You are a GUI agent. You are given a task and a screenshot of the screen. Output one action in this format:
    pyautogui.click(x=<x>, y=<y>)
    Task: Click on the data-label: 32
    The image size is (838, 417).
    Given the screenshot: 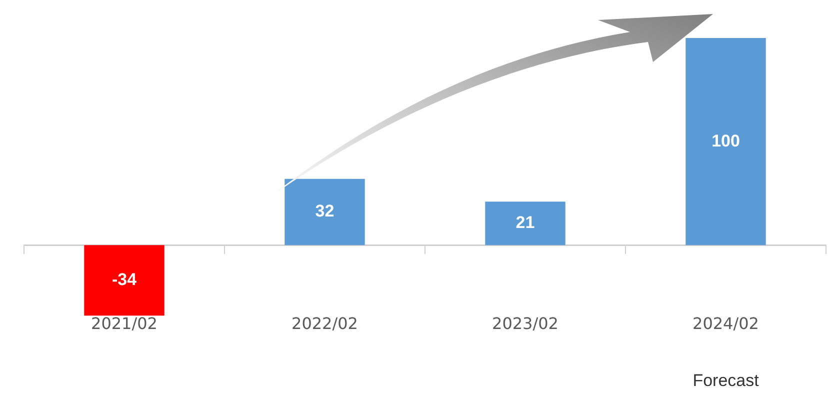 What is the action you would take?
    pyautogui.click(x=324, y=211)
    